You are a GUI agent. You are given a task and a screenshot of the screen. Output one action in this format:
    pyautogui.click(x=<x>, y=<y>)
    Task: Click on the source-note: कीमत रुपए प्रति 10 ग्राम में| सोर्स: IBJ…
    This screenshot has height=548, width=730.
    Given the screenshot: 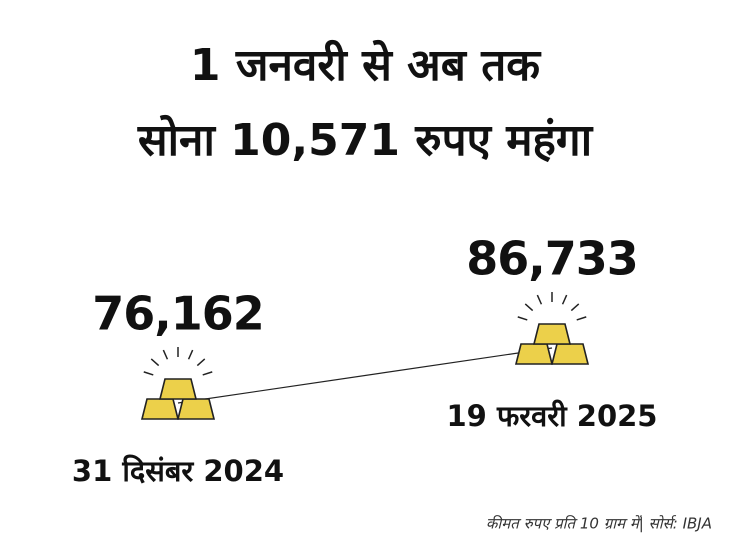 What is the action you would take?
    pyautogui.click(x=599, y=524)
    